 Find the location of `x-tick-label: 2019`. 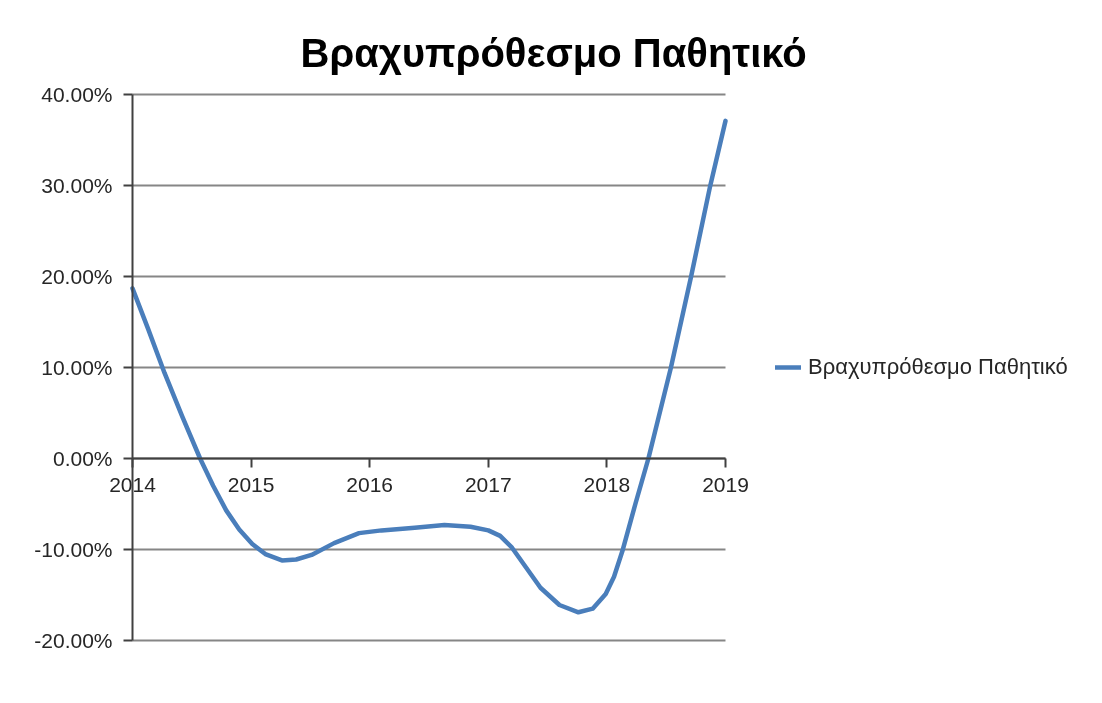

x-tick-label: 2019 is located at coordinates (725, 484).